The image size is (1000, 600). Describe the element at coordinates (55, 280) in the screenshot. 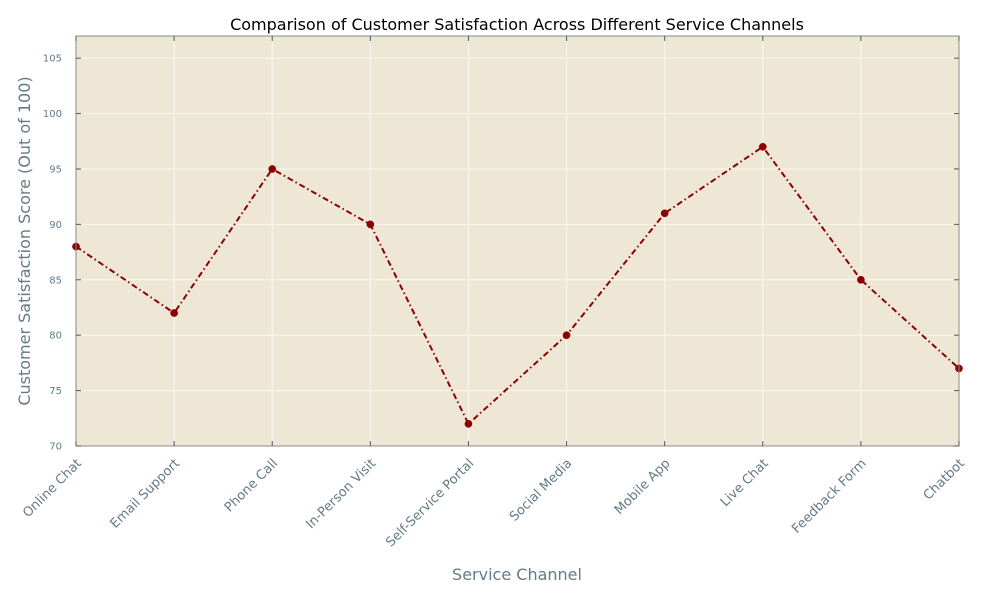

I see `y-tick-label: 85` at that location.